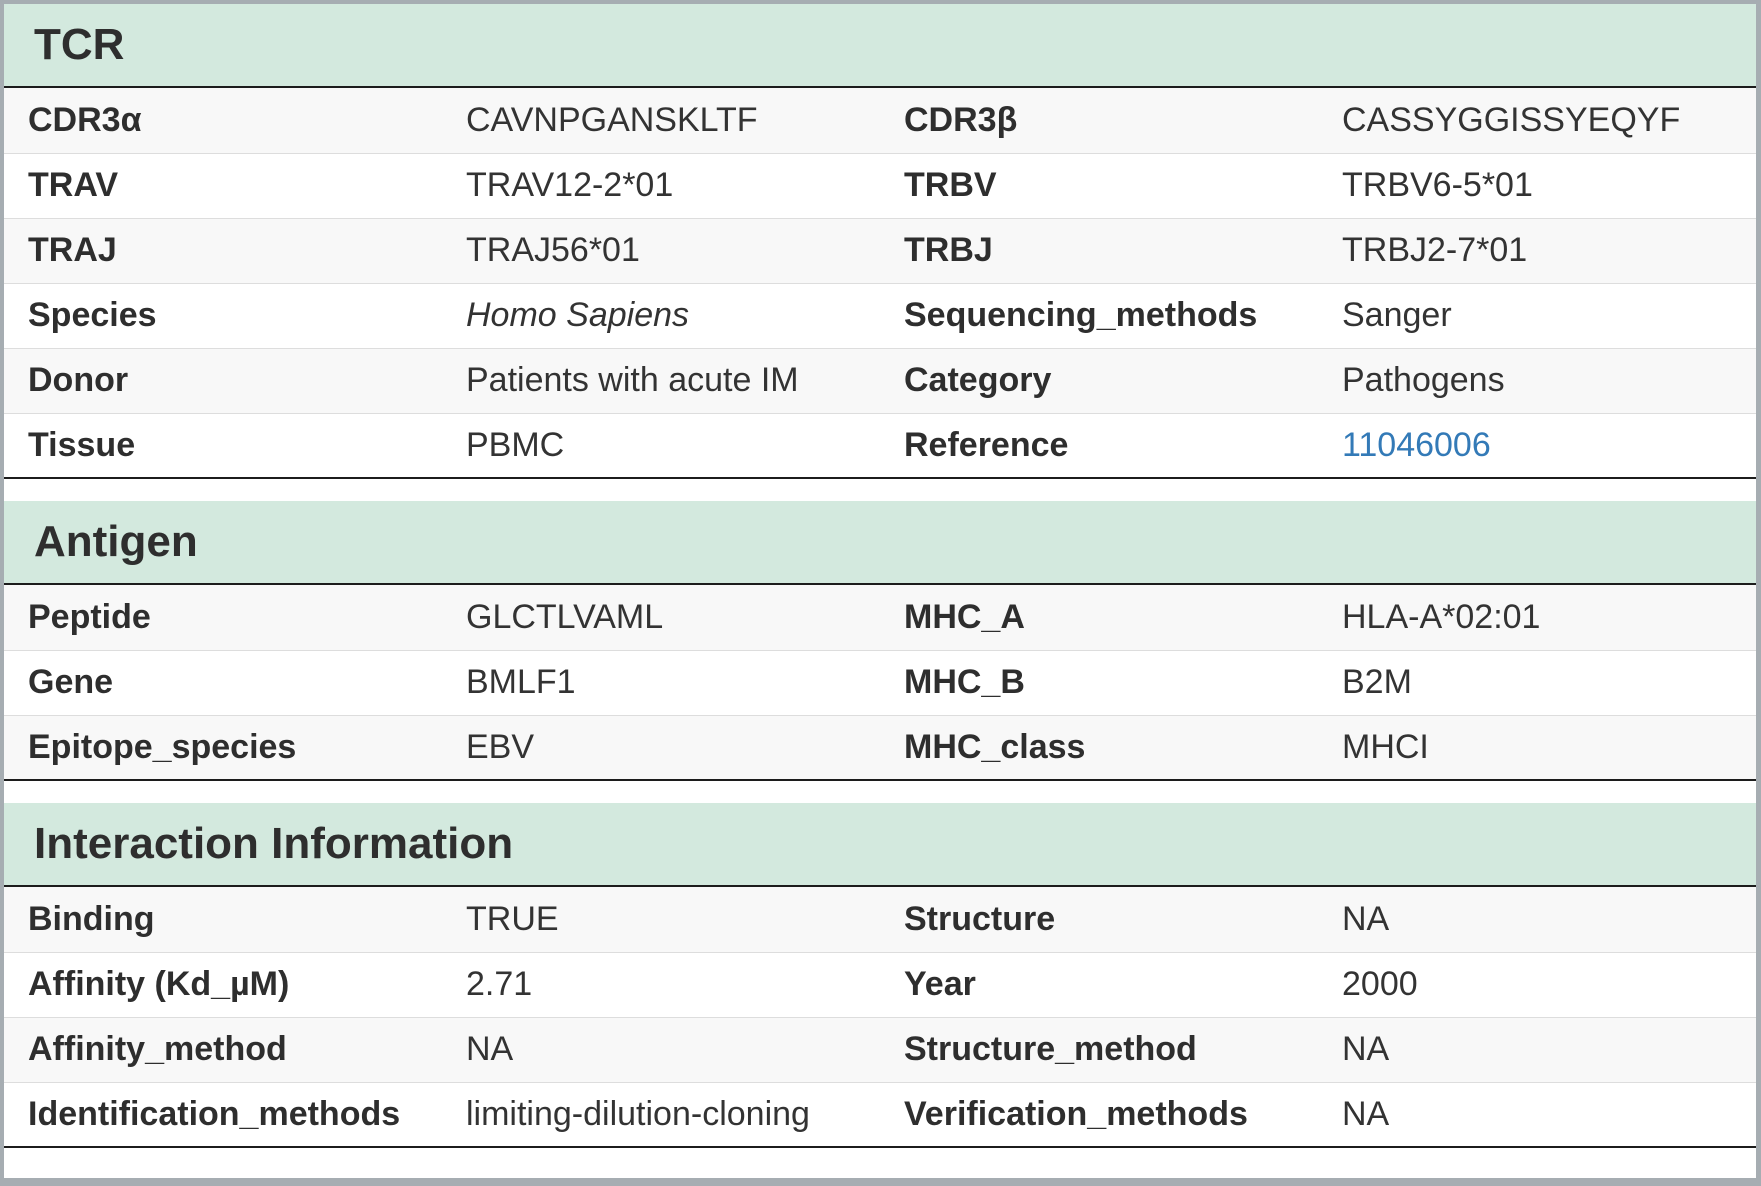  Describe the element at coordinates (1099, 1114) in the screenshot. I see `label-verification-methods: Verification_methods` at that location.